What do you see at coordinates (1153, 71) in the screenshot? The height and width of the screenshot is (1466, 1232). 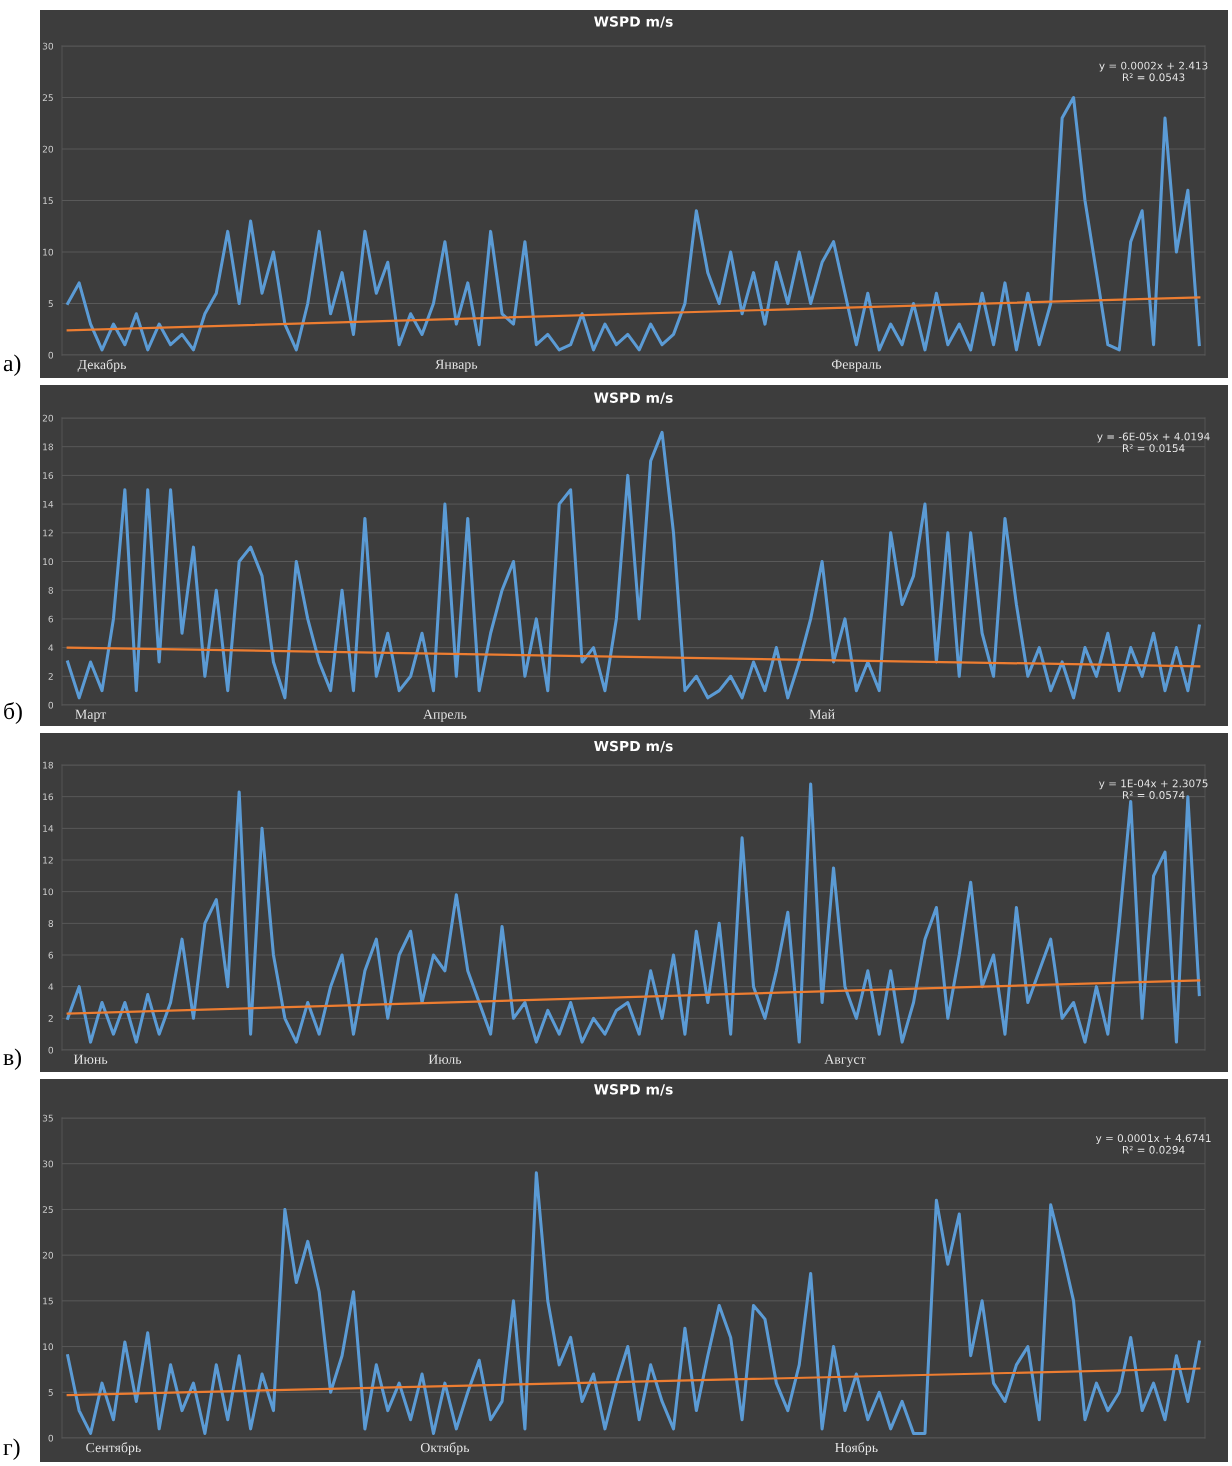 I see `annotation: y = 0.0002x + 2.413 R² = 0.0543` at bounding box center [1153, 71].